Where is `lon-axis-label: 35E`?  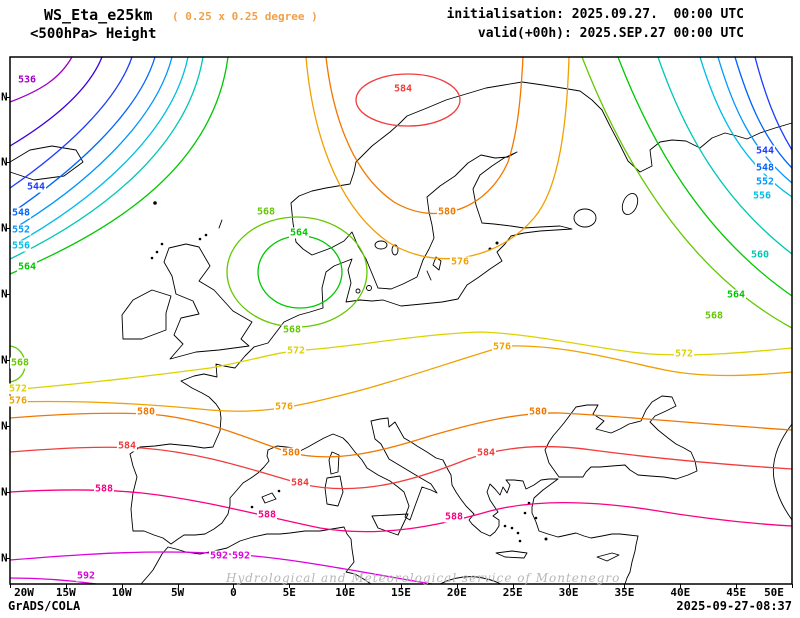 lon-axis-label: 35E is located at coordinates (624, 592).